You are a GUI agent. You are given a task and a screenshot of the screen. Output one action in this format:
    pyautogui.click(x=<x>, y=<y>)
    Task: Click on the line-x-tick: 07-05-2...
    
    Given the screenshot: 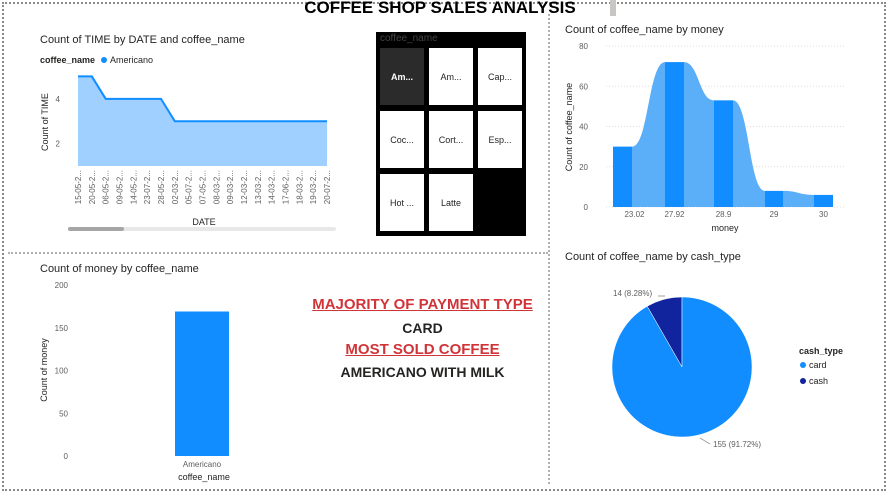 What is the action you would take?
    pyautogui.click(x=203, y=187)
    